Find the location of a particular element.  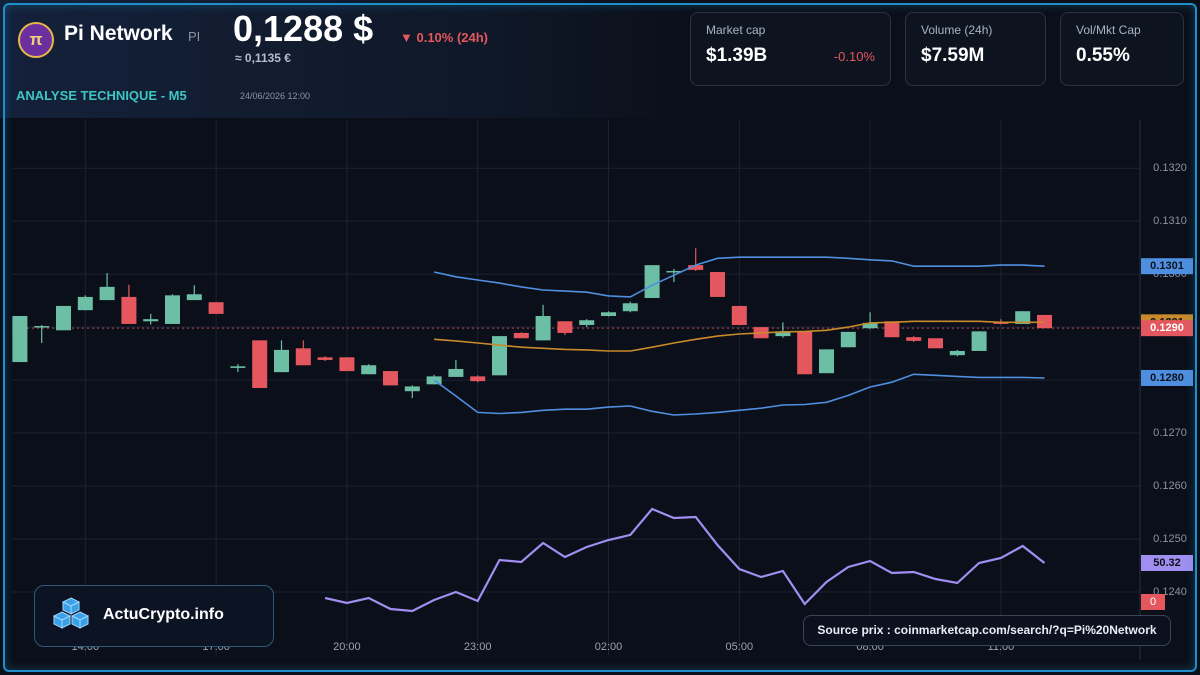

y-tick-label: 0.1260 is located at coordinates (1170, 486).